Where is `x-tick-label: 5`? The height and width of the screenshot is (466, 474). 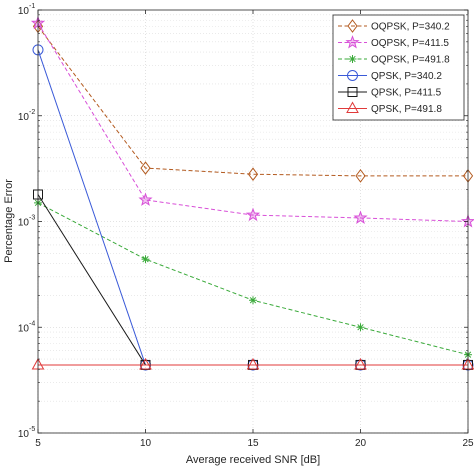
x-tick-label: 5 is located at coordinates (38, 443).